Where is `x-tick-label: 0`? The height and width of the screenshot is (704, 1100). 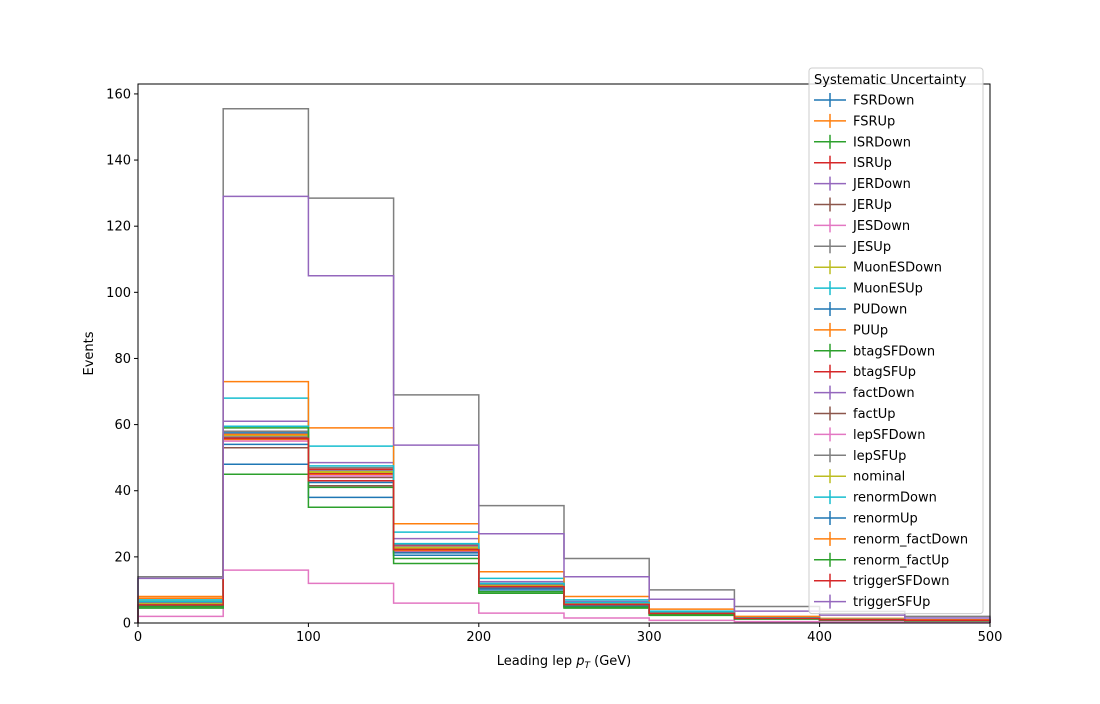
x-tick-label: 0 is located at coordinates (138, 637).